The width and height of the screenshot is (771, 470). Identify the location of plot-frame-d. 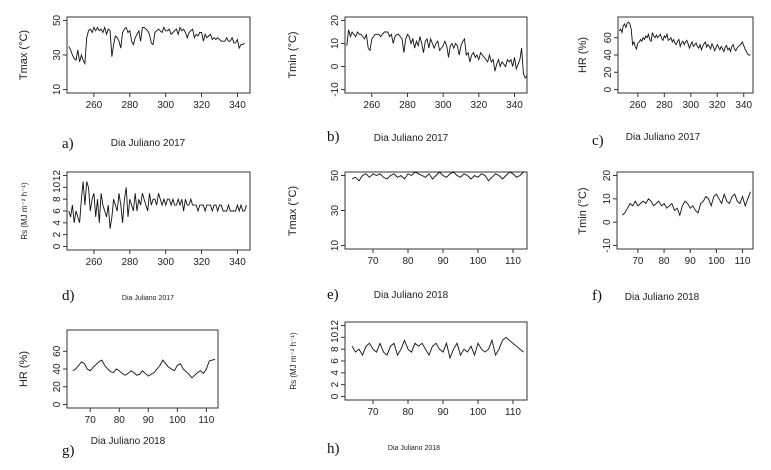
(158, 211).